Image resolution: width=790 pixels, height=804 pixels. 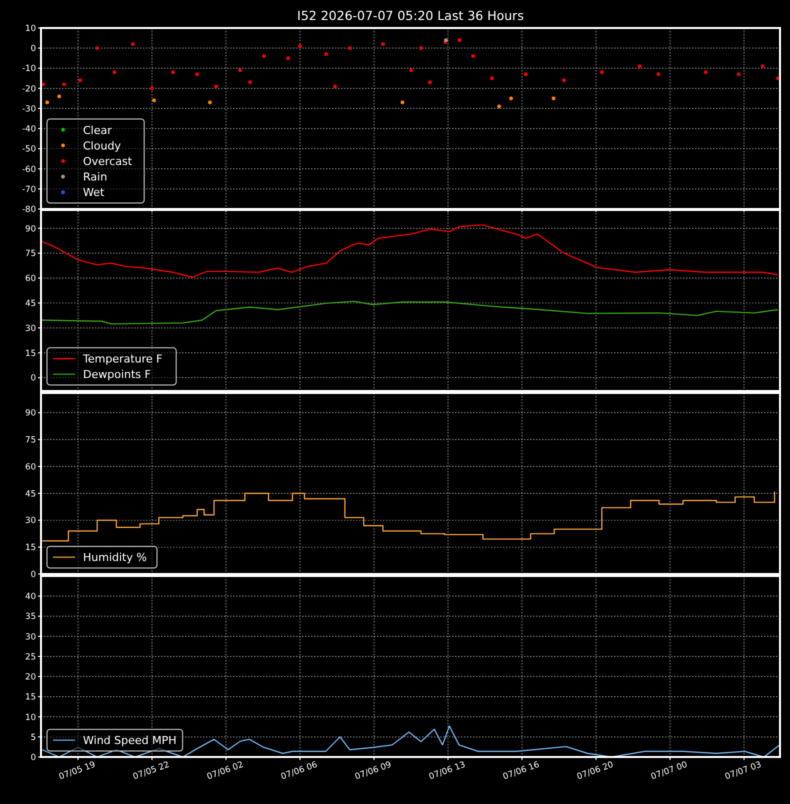 What do you see at coordinates (117, 375) in the screenshot?
I see `legend-label: Dewpoints F` at bounding box center [117, 375].